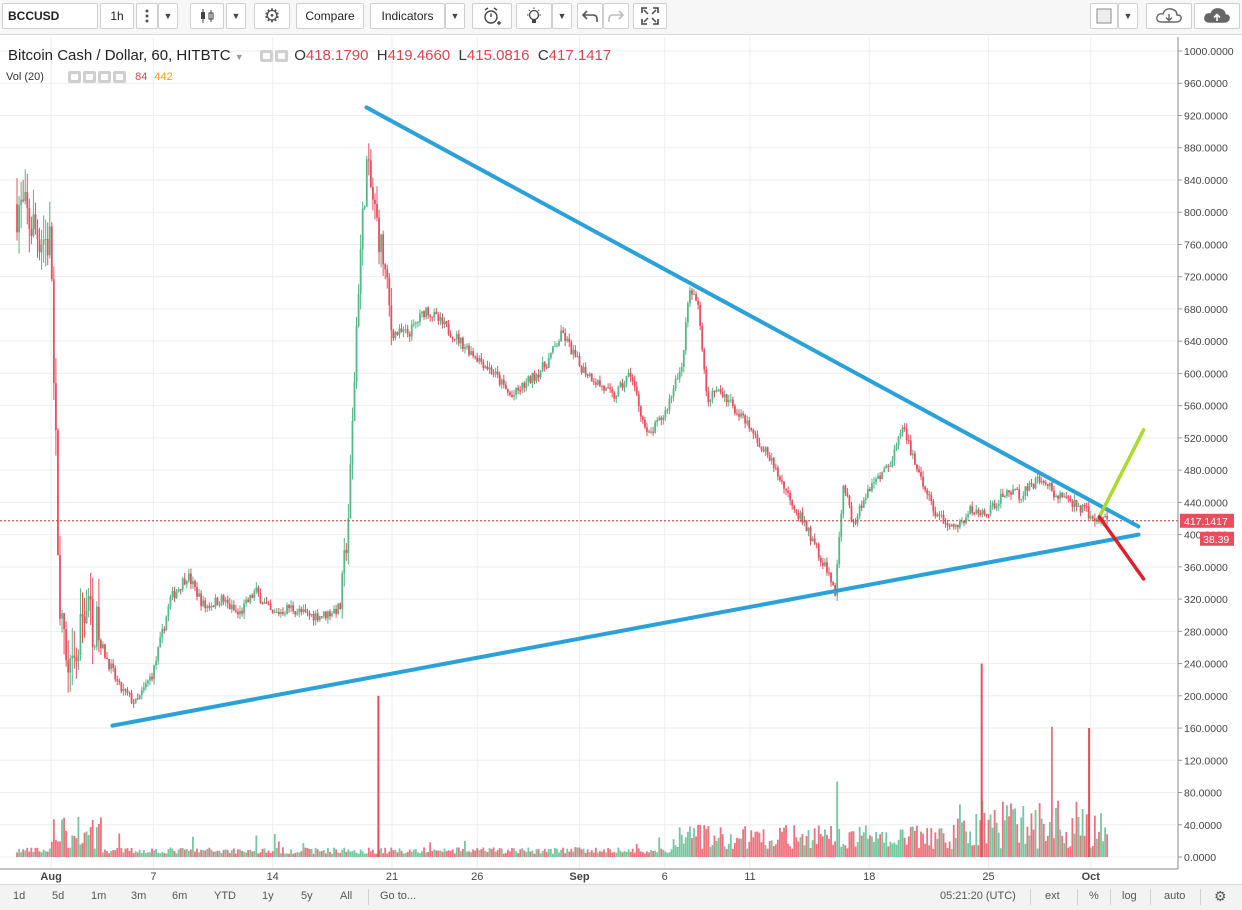 The image size is (1242, 910). Describe the element at coordinates (19, 896) in the screenshot. I see `range-1d-button: 1d` at that location.